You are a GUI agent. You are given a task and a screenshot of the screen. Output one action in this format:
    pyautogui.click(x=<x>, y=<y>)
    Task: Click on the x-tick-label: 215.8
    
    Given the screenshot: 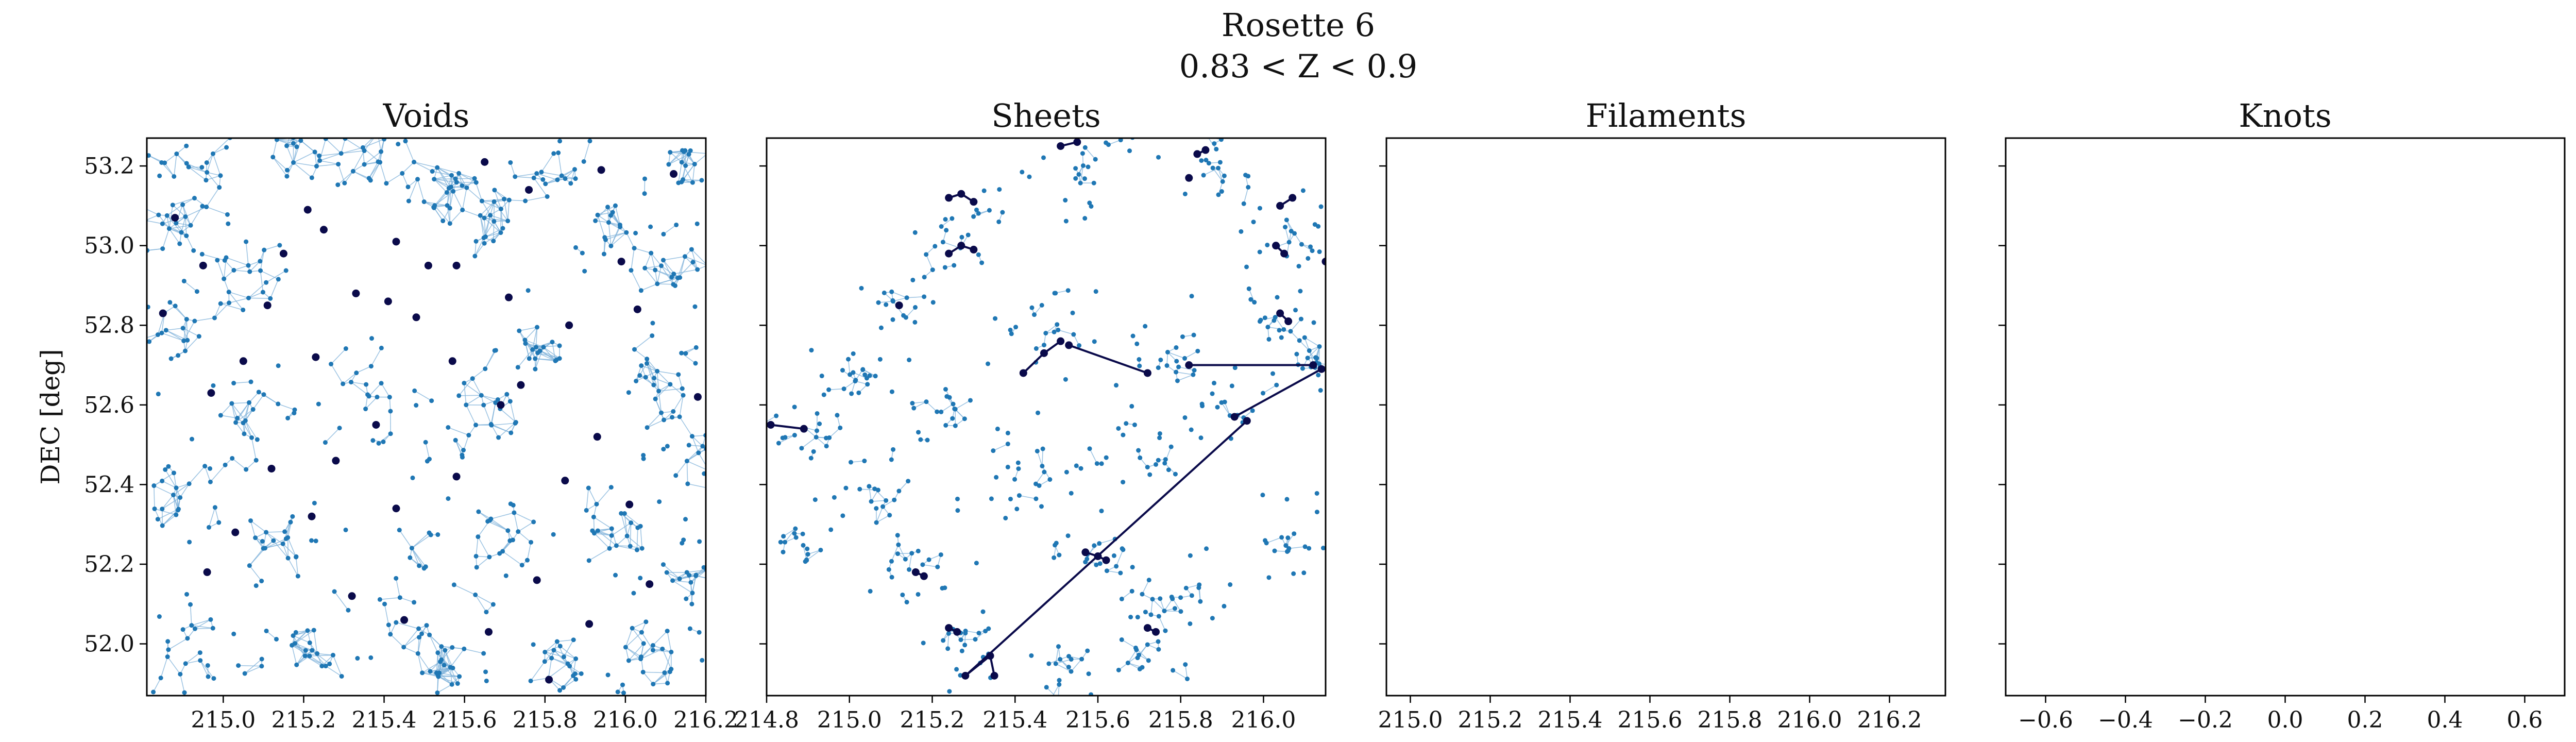 What is the action you would take?
    pyautogui.click(x=545, y=720)
    